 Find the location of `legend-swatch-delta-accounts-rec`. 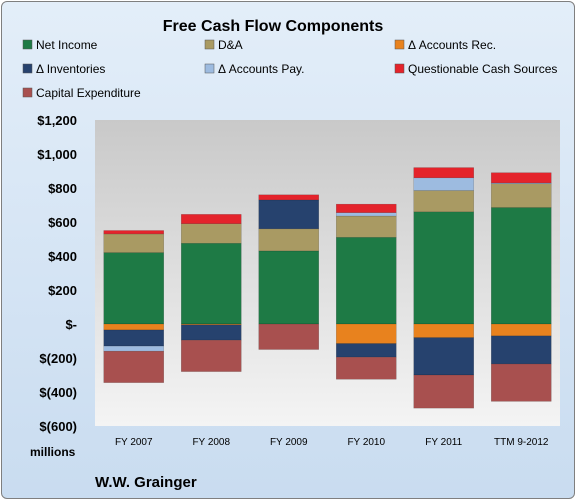

legend-swatch-delta-accounts-rec is located at coordinates (399, 44).